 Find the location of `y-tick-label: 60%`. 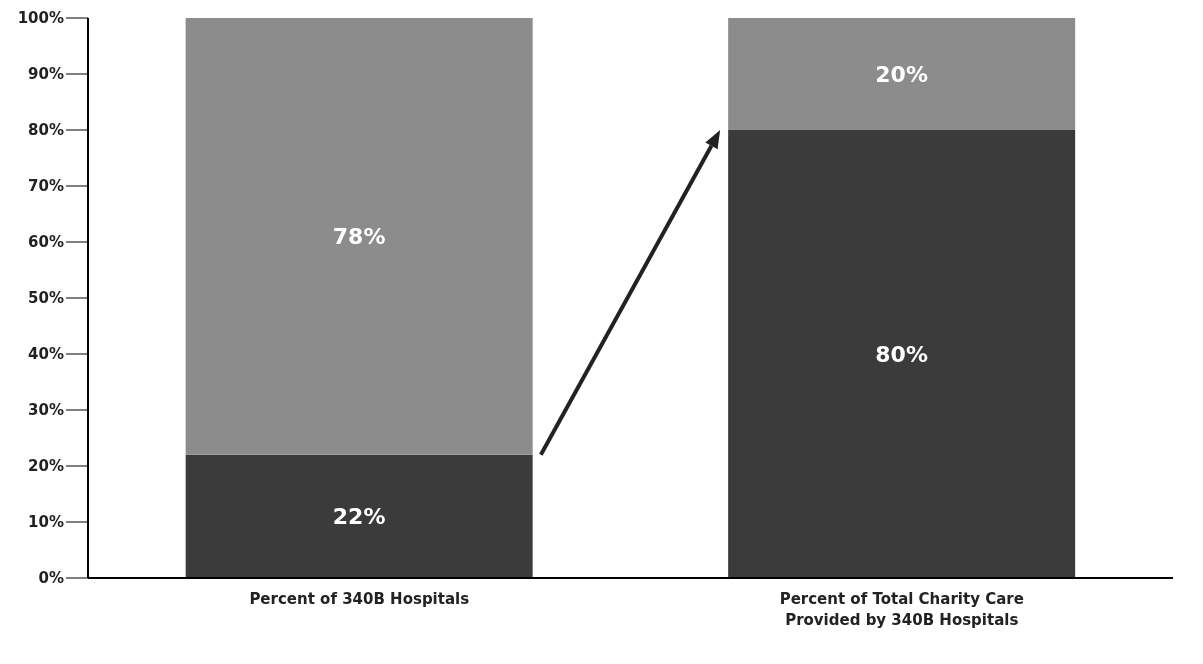

y-tick-label: 60% is located at coordinates (46, 242).